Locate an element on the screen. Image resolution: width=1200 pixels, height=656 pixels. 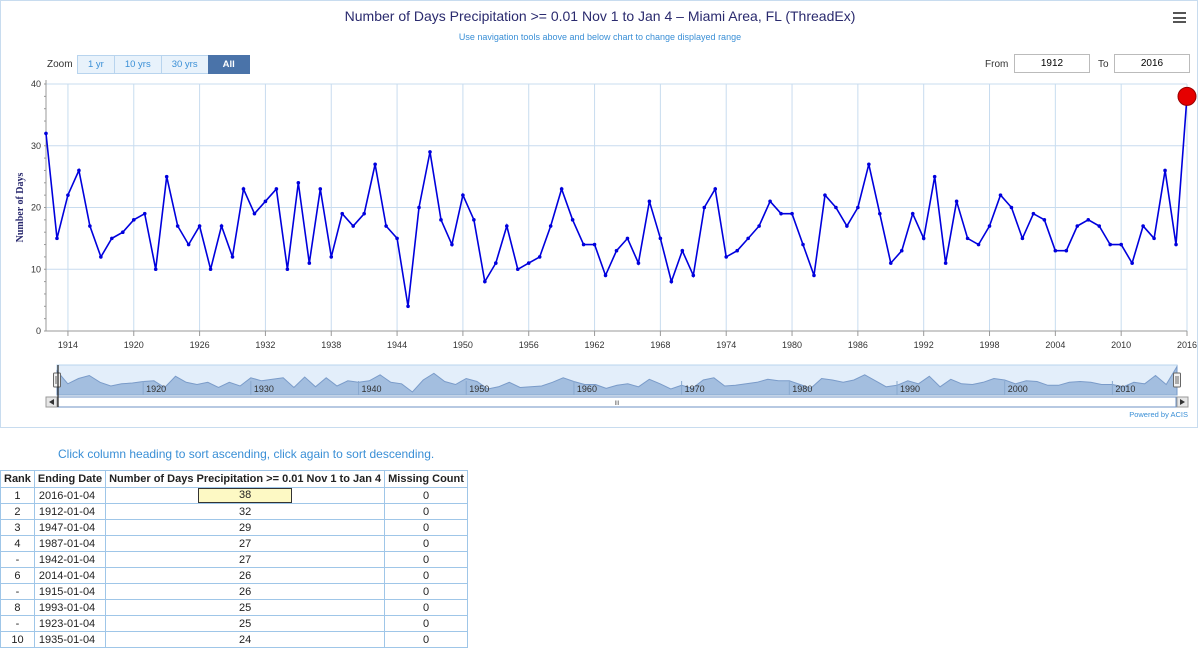
cell-rank: 2 is located at coordinates (17, 511).